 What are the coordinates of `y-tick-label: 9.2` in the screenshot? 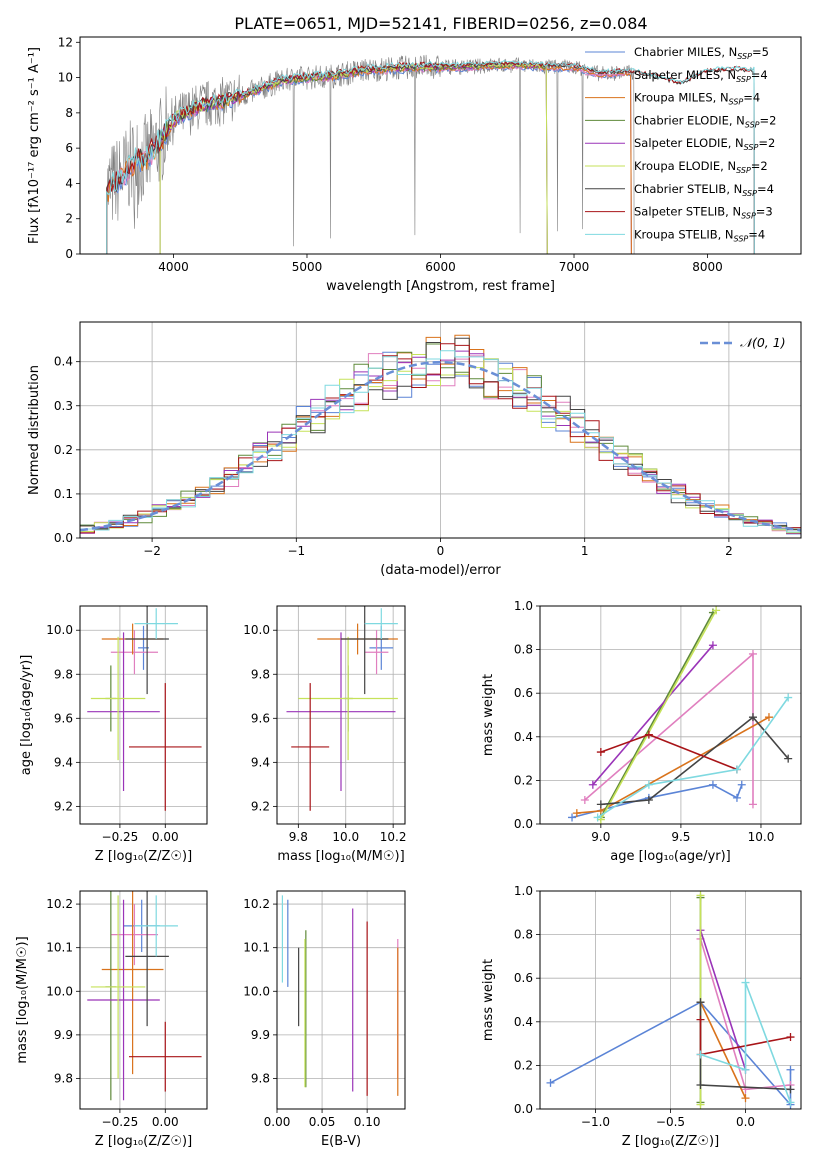 It's located at (63, 806).